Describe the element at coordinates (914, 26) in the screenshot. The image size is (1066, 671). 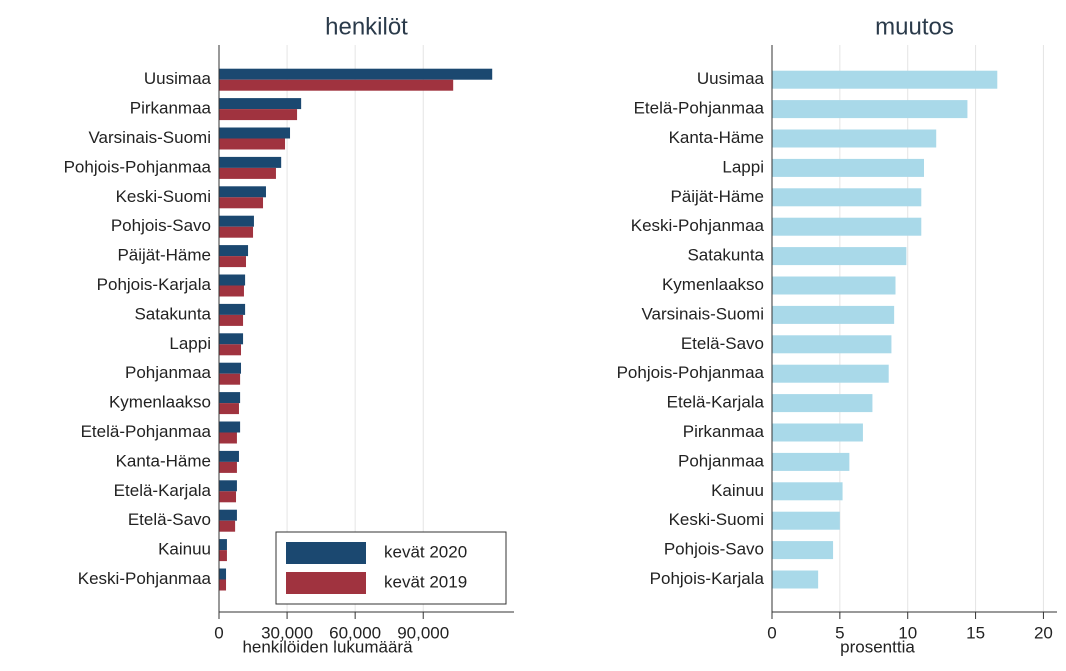
I see `chart-title: muutos` at that location.